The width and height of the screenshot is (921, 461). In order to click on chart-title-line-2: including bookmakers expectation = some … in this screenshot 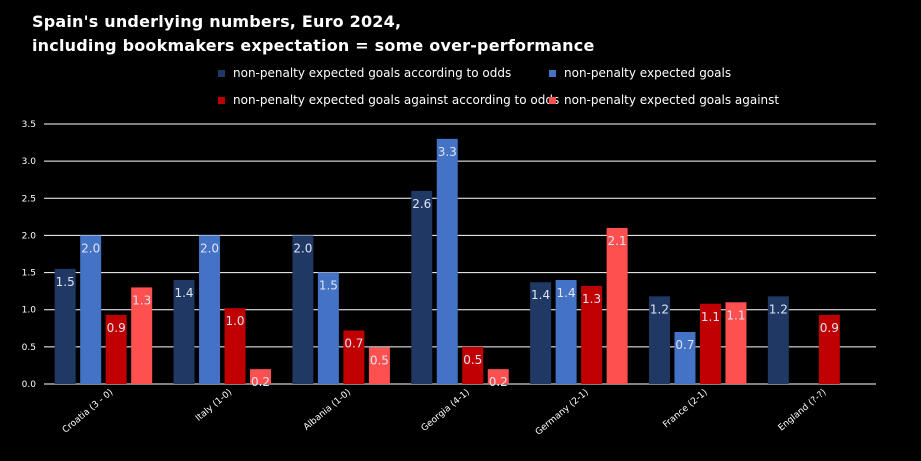, I will do `click(313, 45)`.